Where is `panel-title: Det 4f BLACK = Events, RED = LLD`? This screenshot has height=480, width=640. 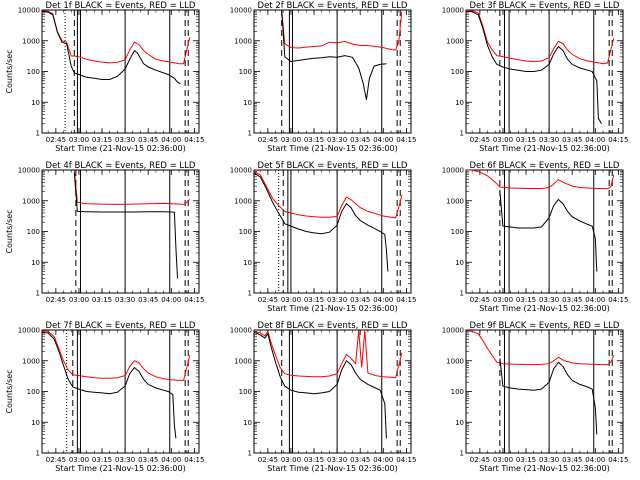
panel-title: Det 4f BLACK = Events, RED = LLD is located at coordinates (121, 166).